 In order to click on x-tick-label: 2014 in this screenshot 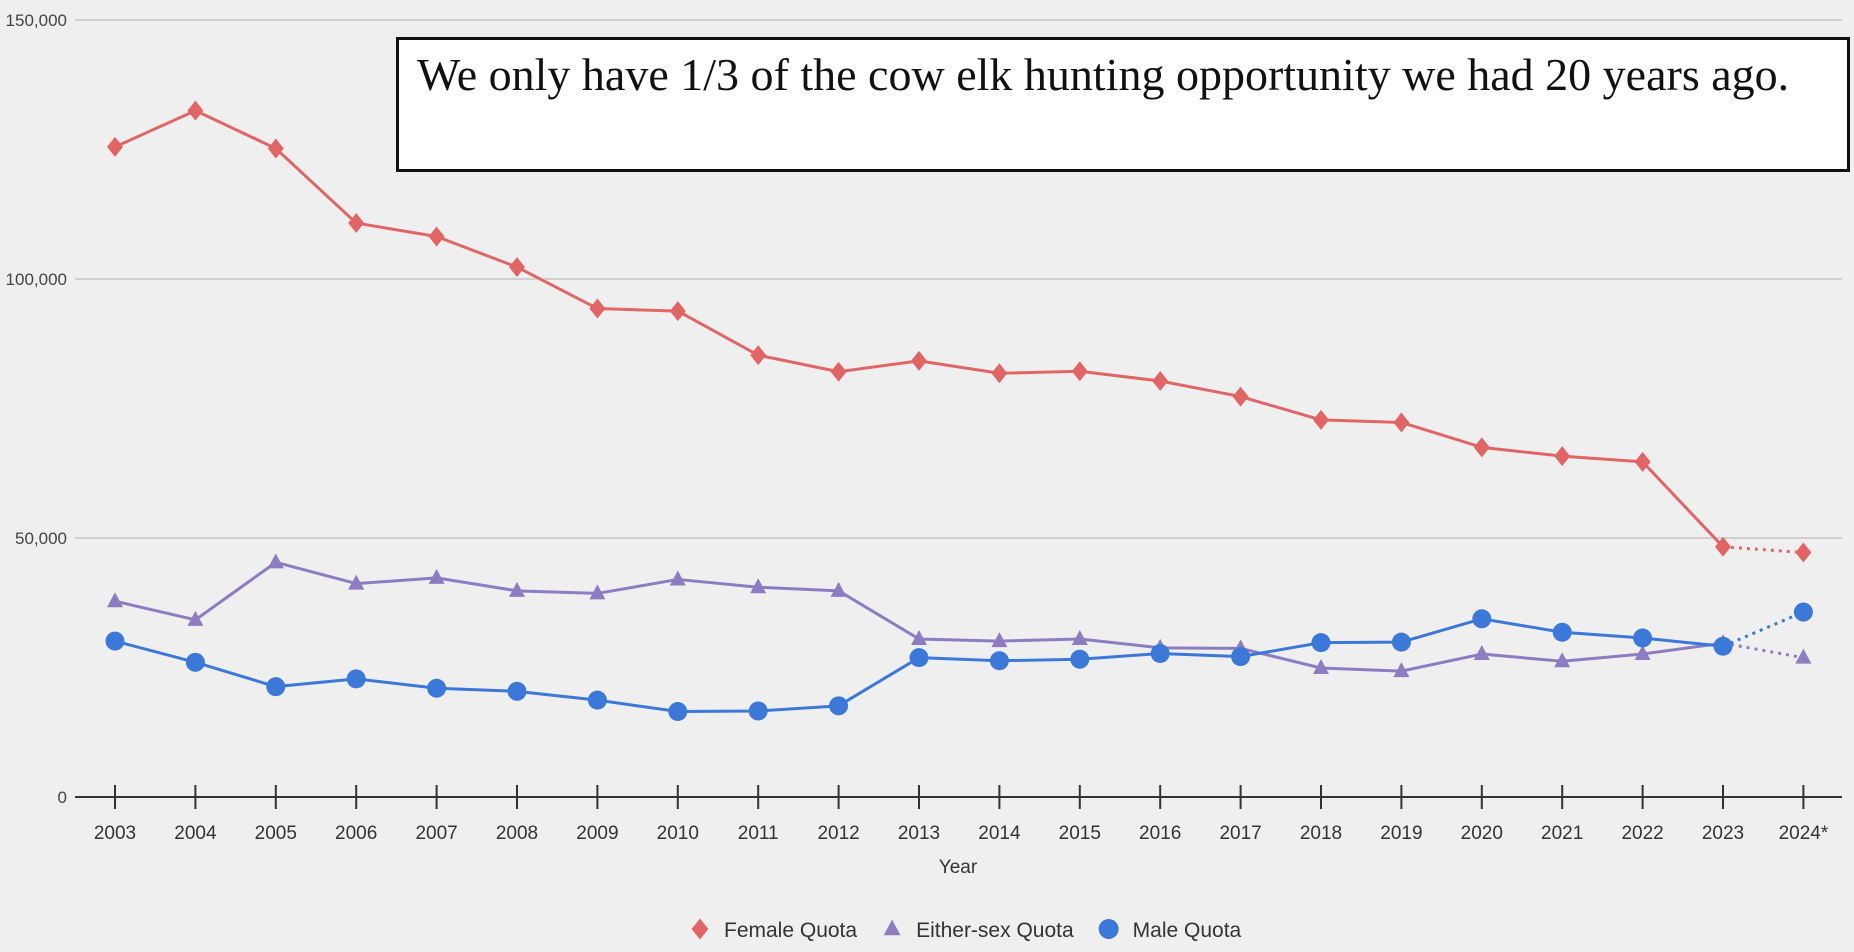, I will do `click(999, 833)`.